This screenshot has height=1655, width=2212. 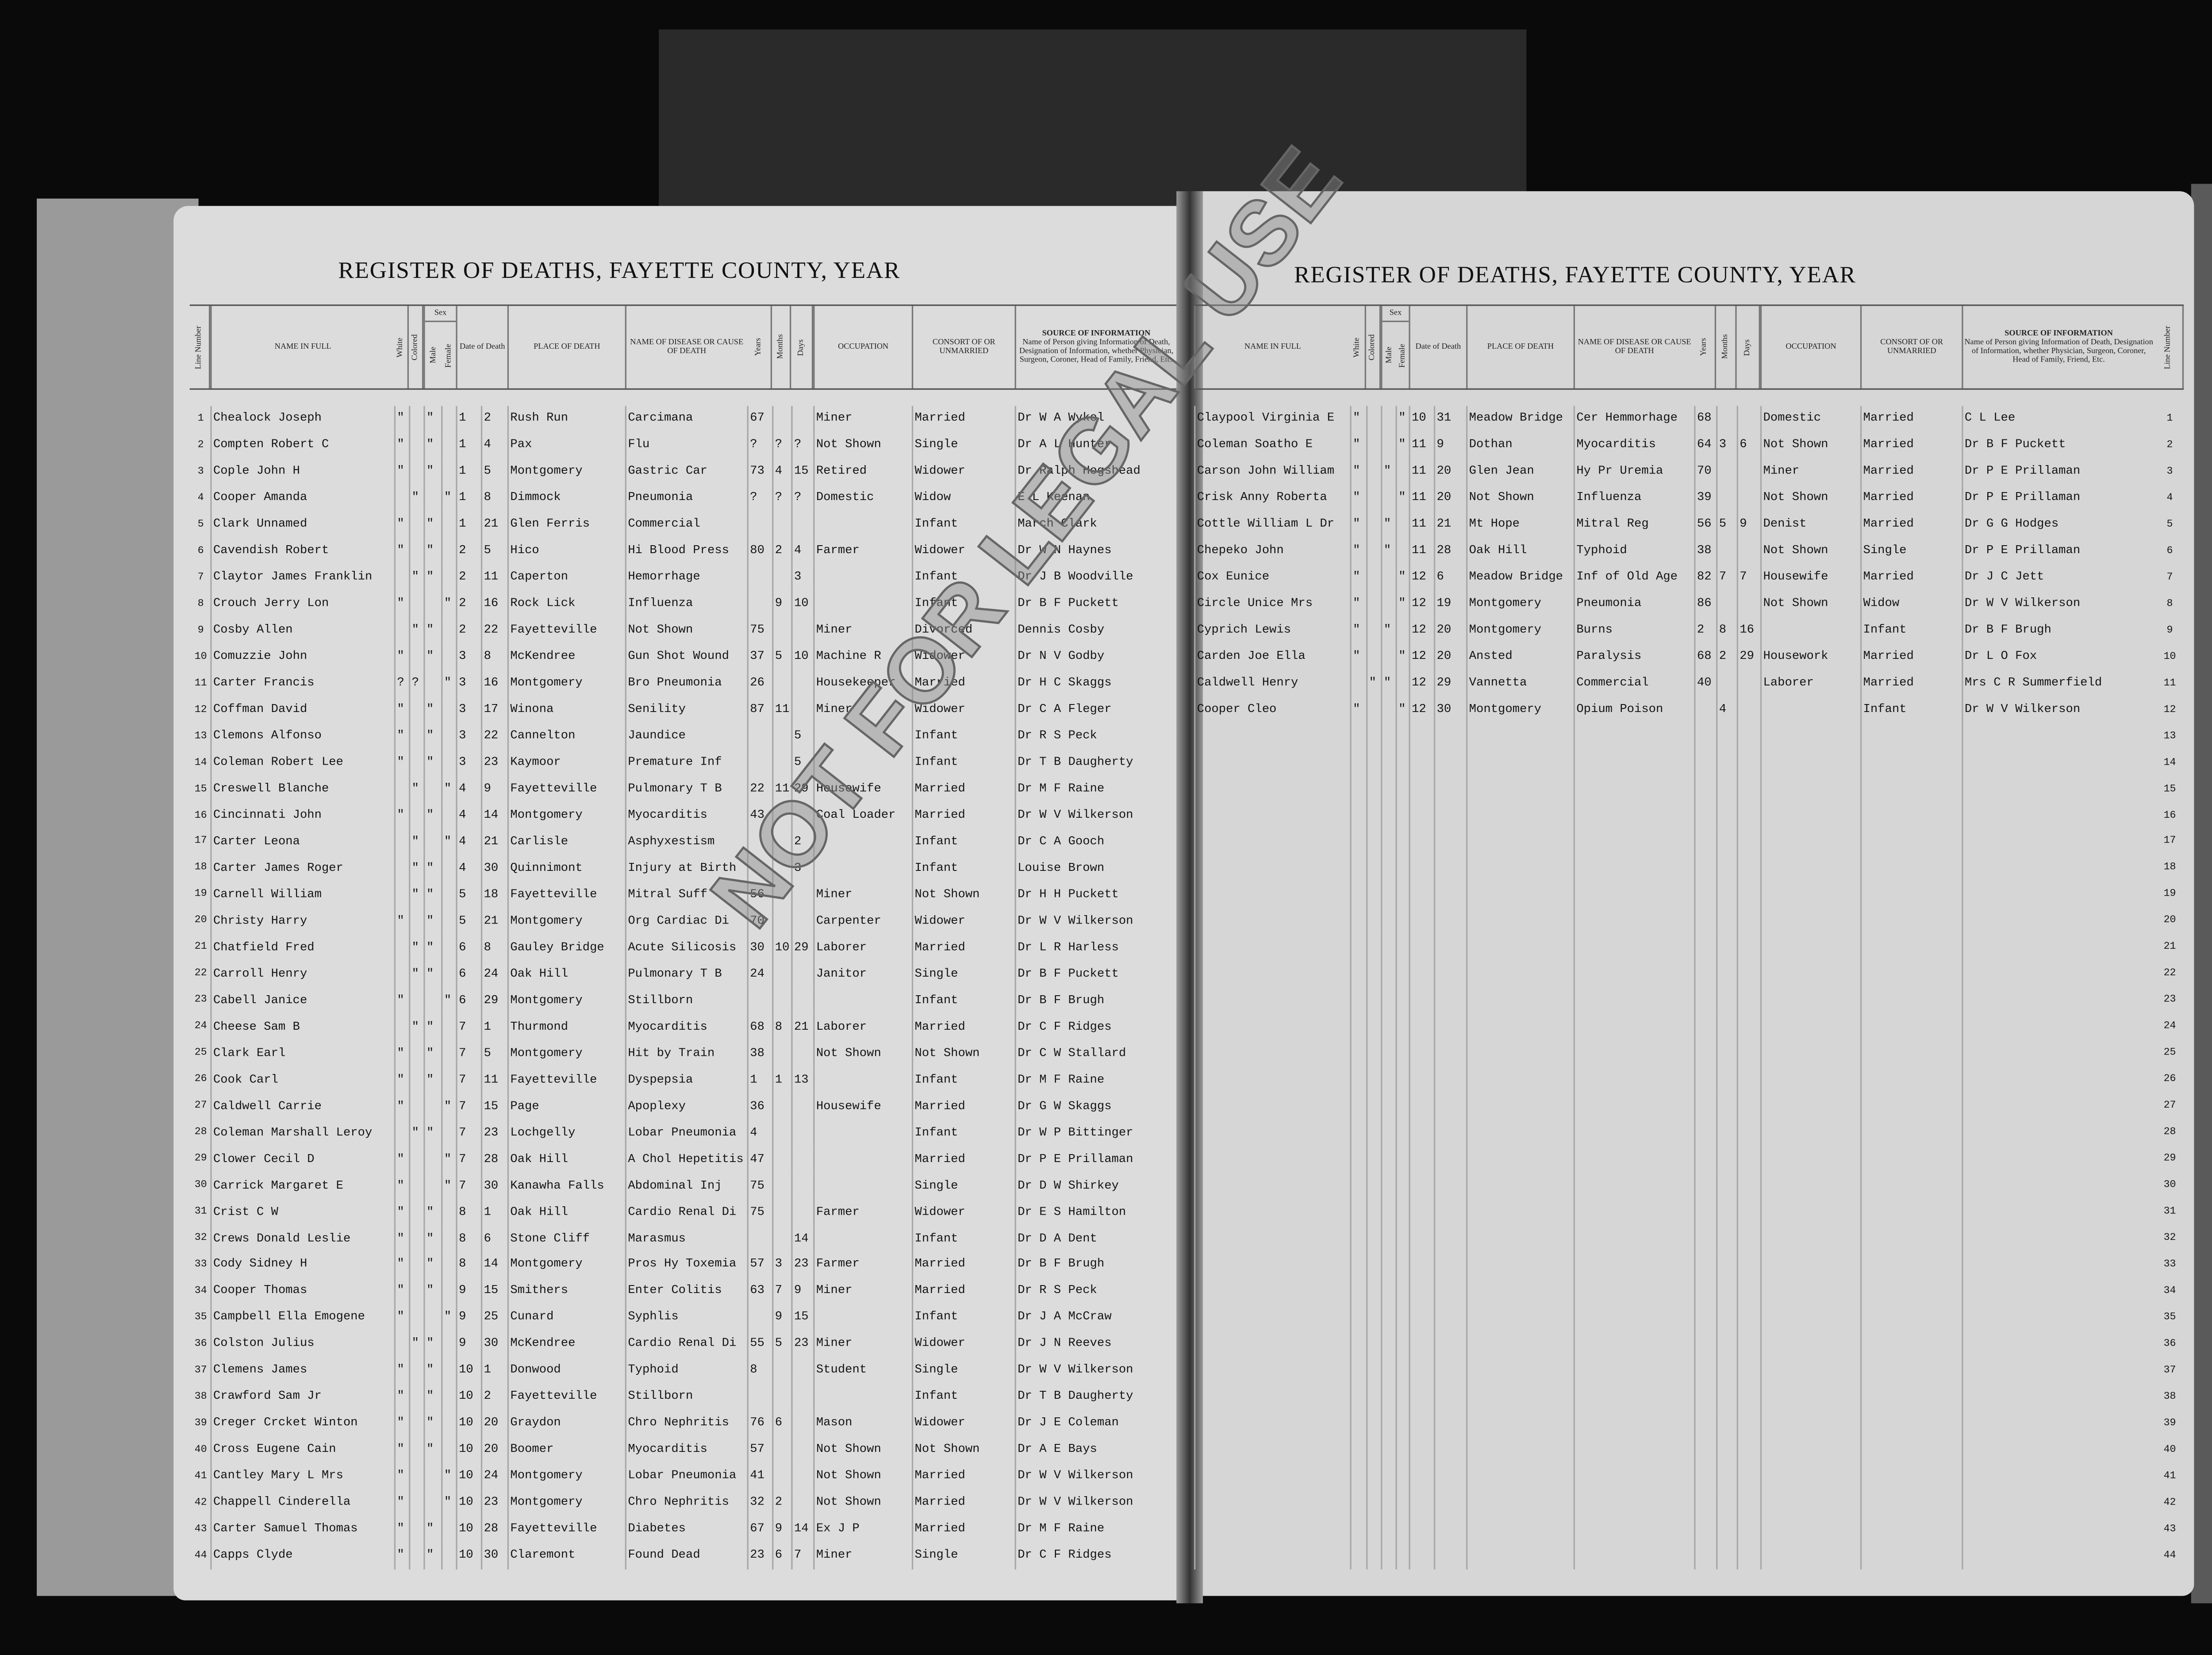 What do you see at coordinates (782, 1423) in the screenshot?
I see `cell-months: 6` at bounding box center [782, 1423].